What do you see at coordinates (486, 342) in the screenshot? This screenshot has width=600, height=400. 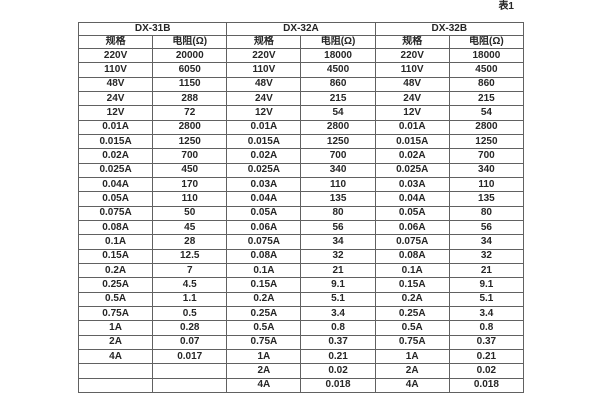 I see `table-cell: 0.37` at bounding box center [486, 342].